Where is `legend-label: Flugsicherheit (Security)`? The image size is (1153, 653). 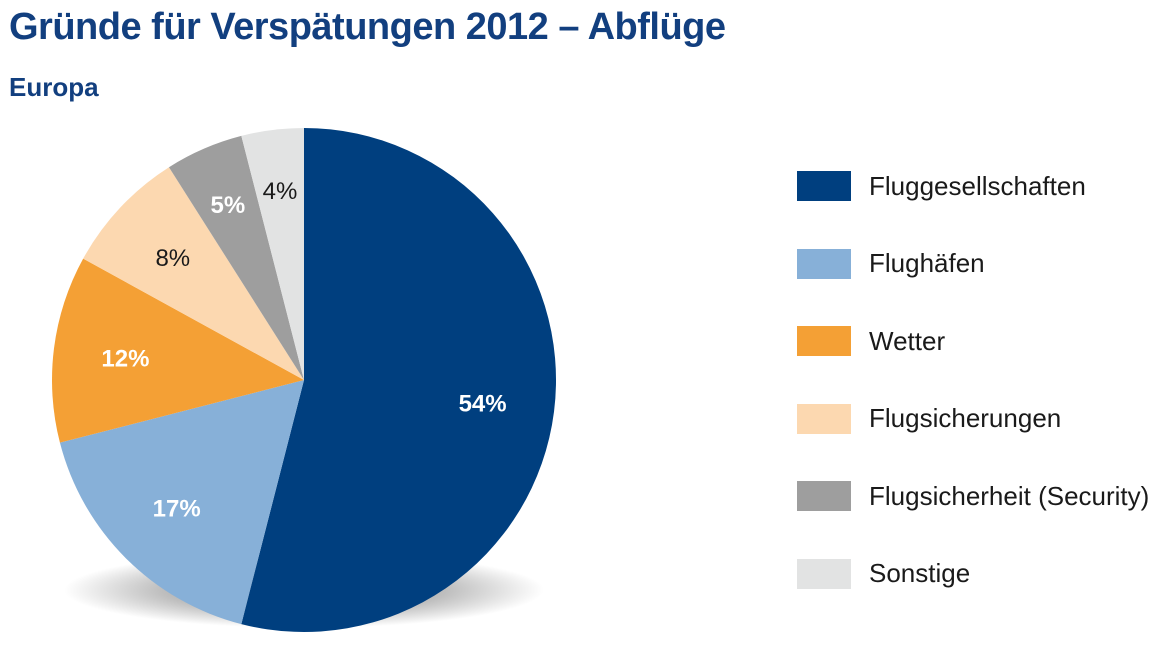
legend-label: Flugsicherheit (Security) is located at coordinates (1009, 495).